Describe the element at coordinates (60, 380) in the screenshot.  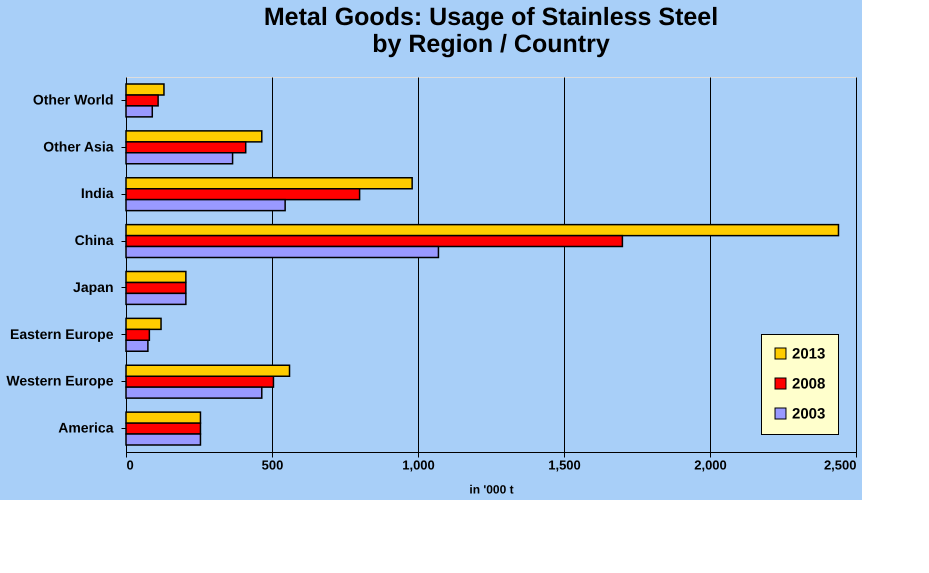
I see `y-tick-label: Western Europe` at that location.